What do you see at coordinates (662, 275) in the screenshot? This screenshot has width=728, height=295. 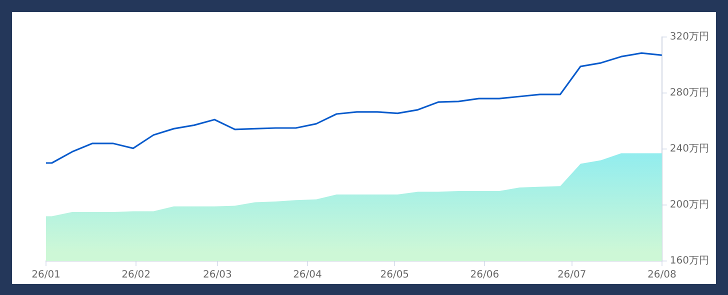 I see `x-tick-label: 26/08` at bounding box center [662, 275].